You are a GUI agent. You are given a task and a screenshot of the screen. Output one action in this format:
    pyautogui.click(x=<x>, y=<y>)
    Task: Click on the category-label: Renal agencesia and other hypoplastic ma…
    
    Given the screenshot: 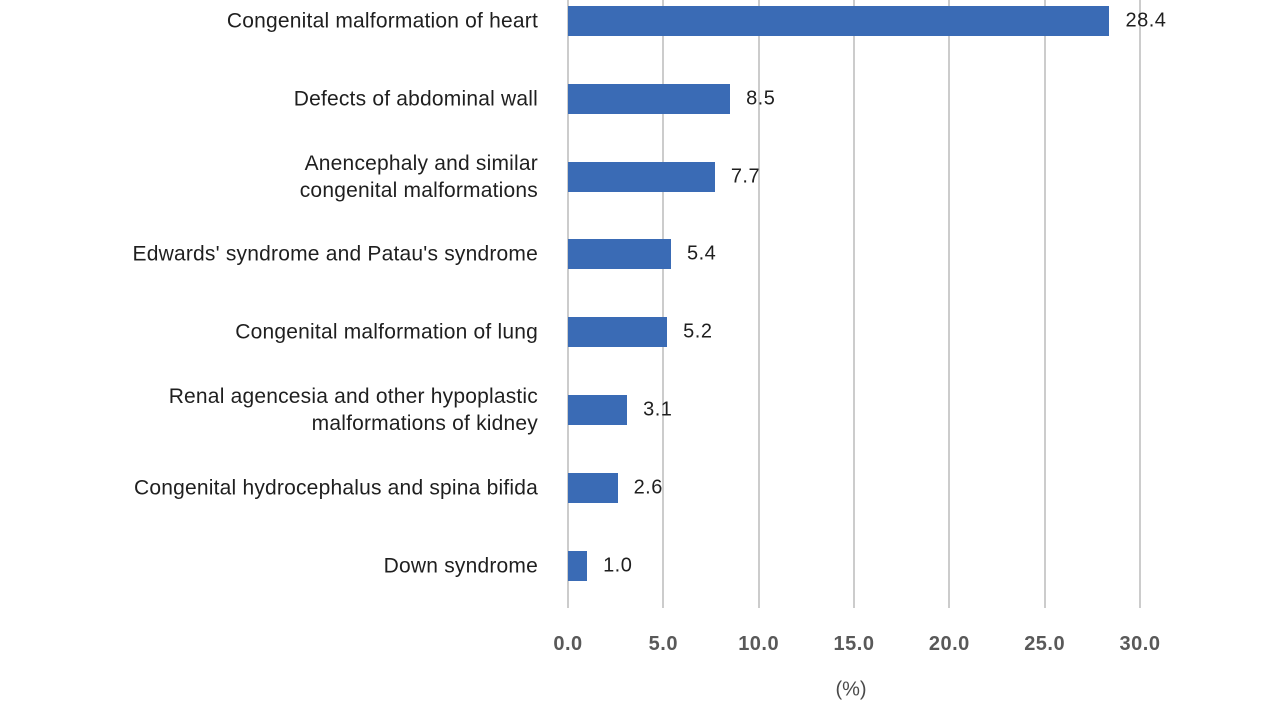 What is the action you would take?
    pyautogui.click(x=353, y=410)
    